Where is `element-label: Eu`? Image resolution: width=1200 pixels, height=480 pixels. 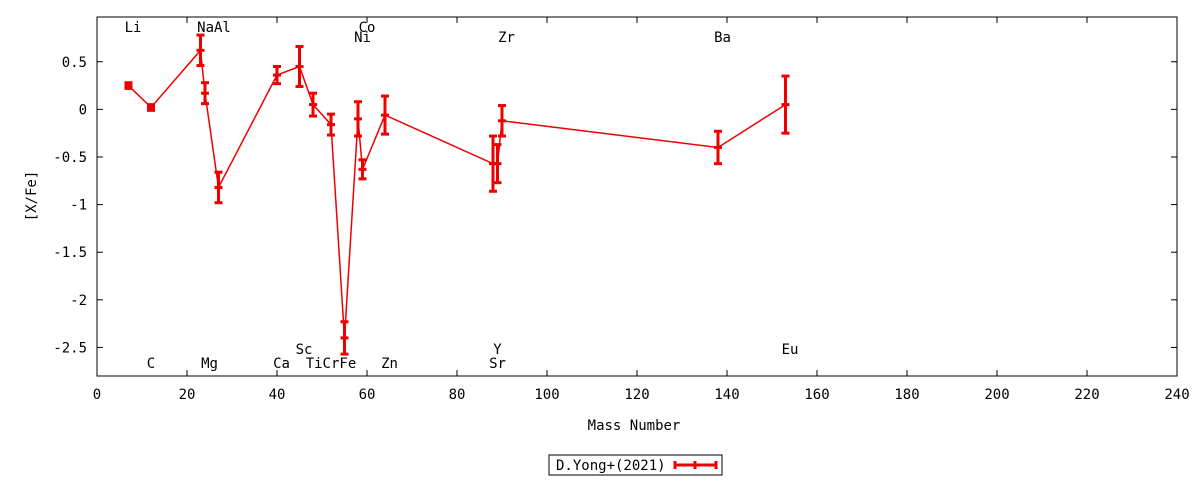 element-label: Eu is located at coordinates (790, 350).